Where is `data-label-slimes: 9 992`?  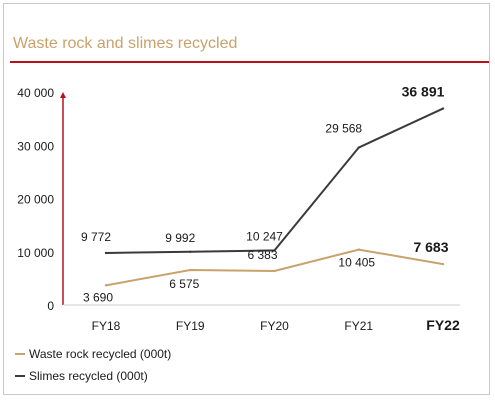 data-label-slimes: 9 992 is located at coordinates (180, 238).